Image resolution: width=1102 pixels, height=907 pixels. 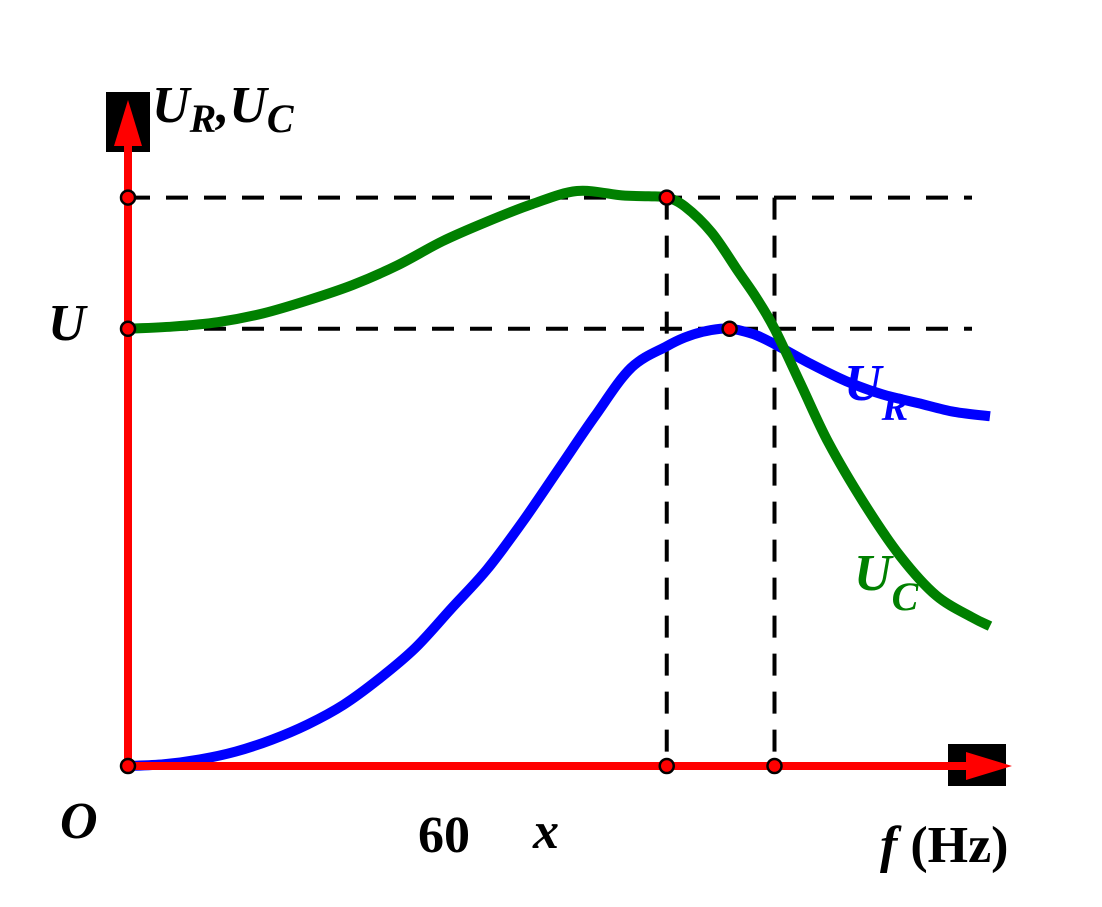 What do you see at coordinates (221, 105) in the screenshot?
I see `y-axis-label-sep: ,` at bounding box center [221, 105].